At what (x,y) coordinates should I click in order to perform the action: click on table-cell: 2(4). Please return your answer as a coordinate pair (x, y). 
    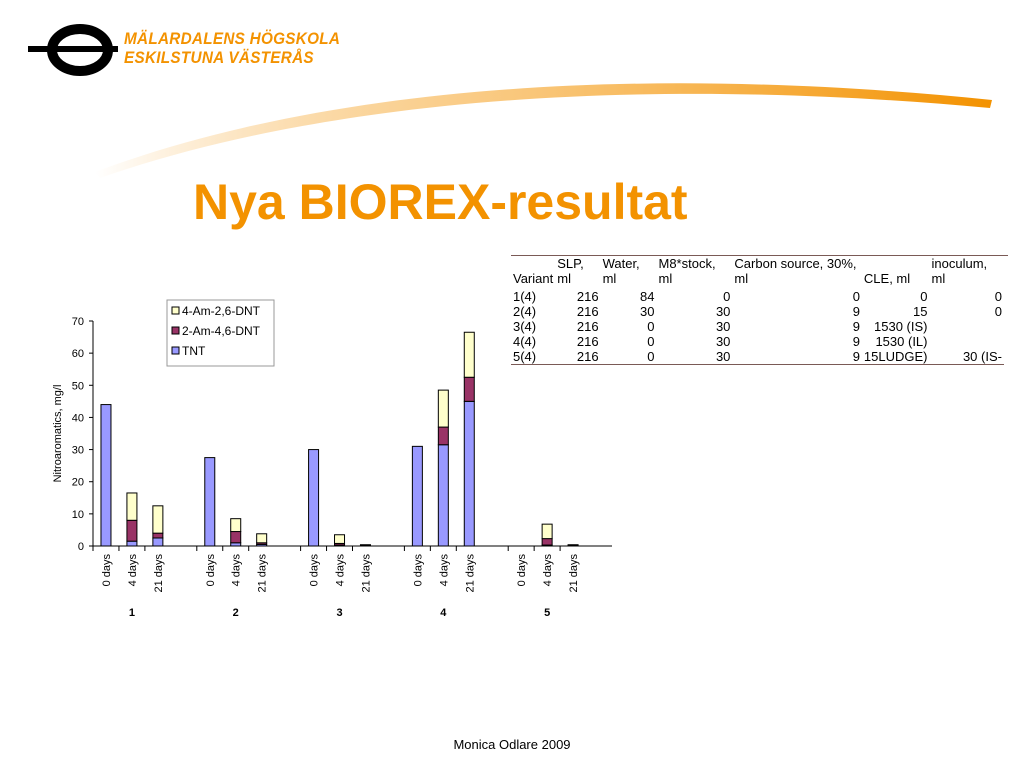
    Looking at the image, I should click on (525, 311).